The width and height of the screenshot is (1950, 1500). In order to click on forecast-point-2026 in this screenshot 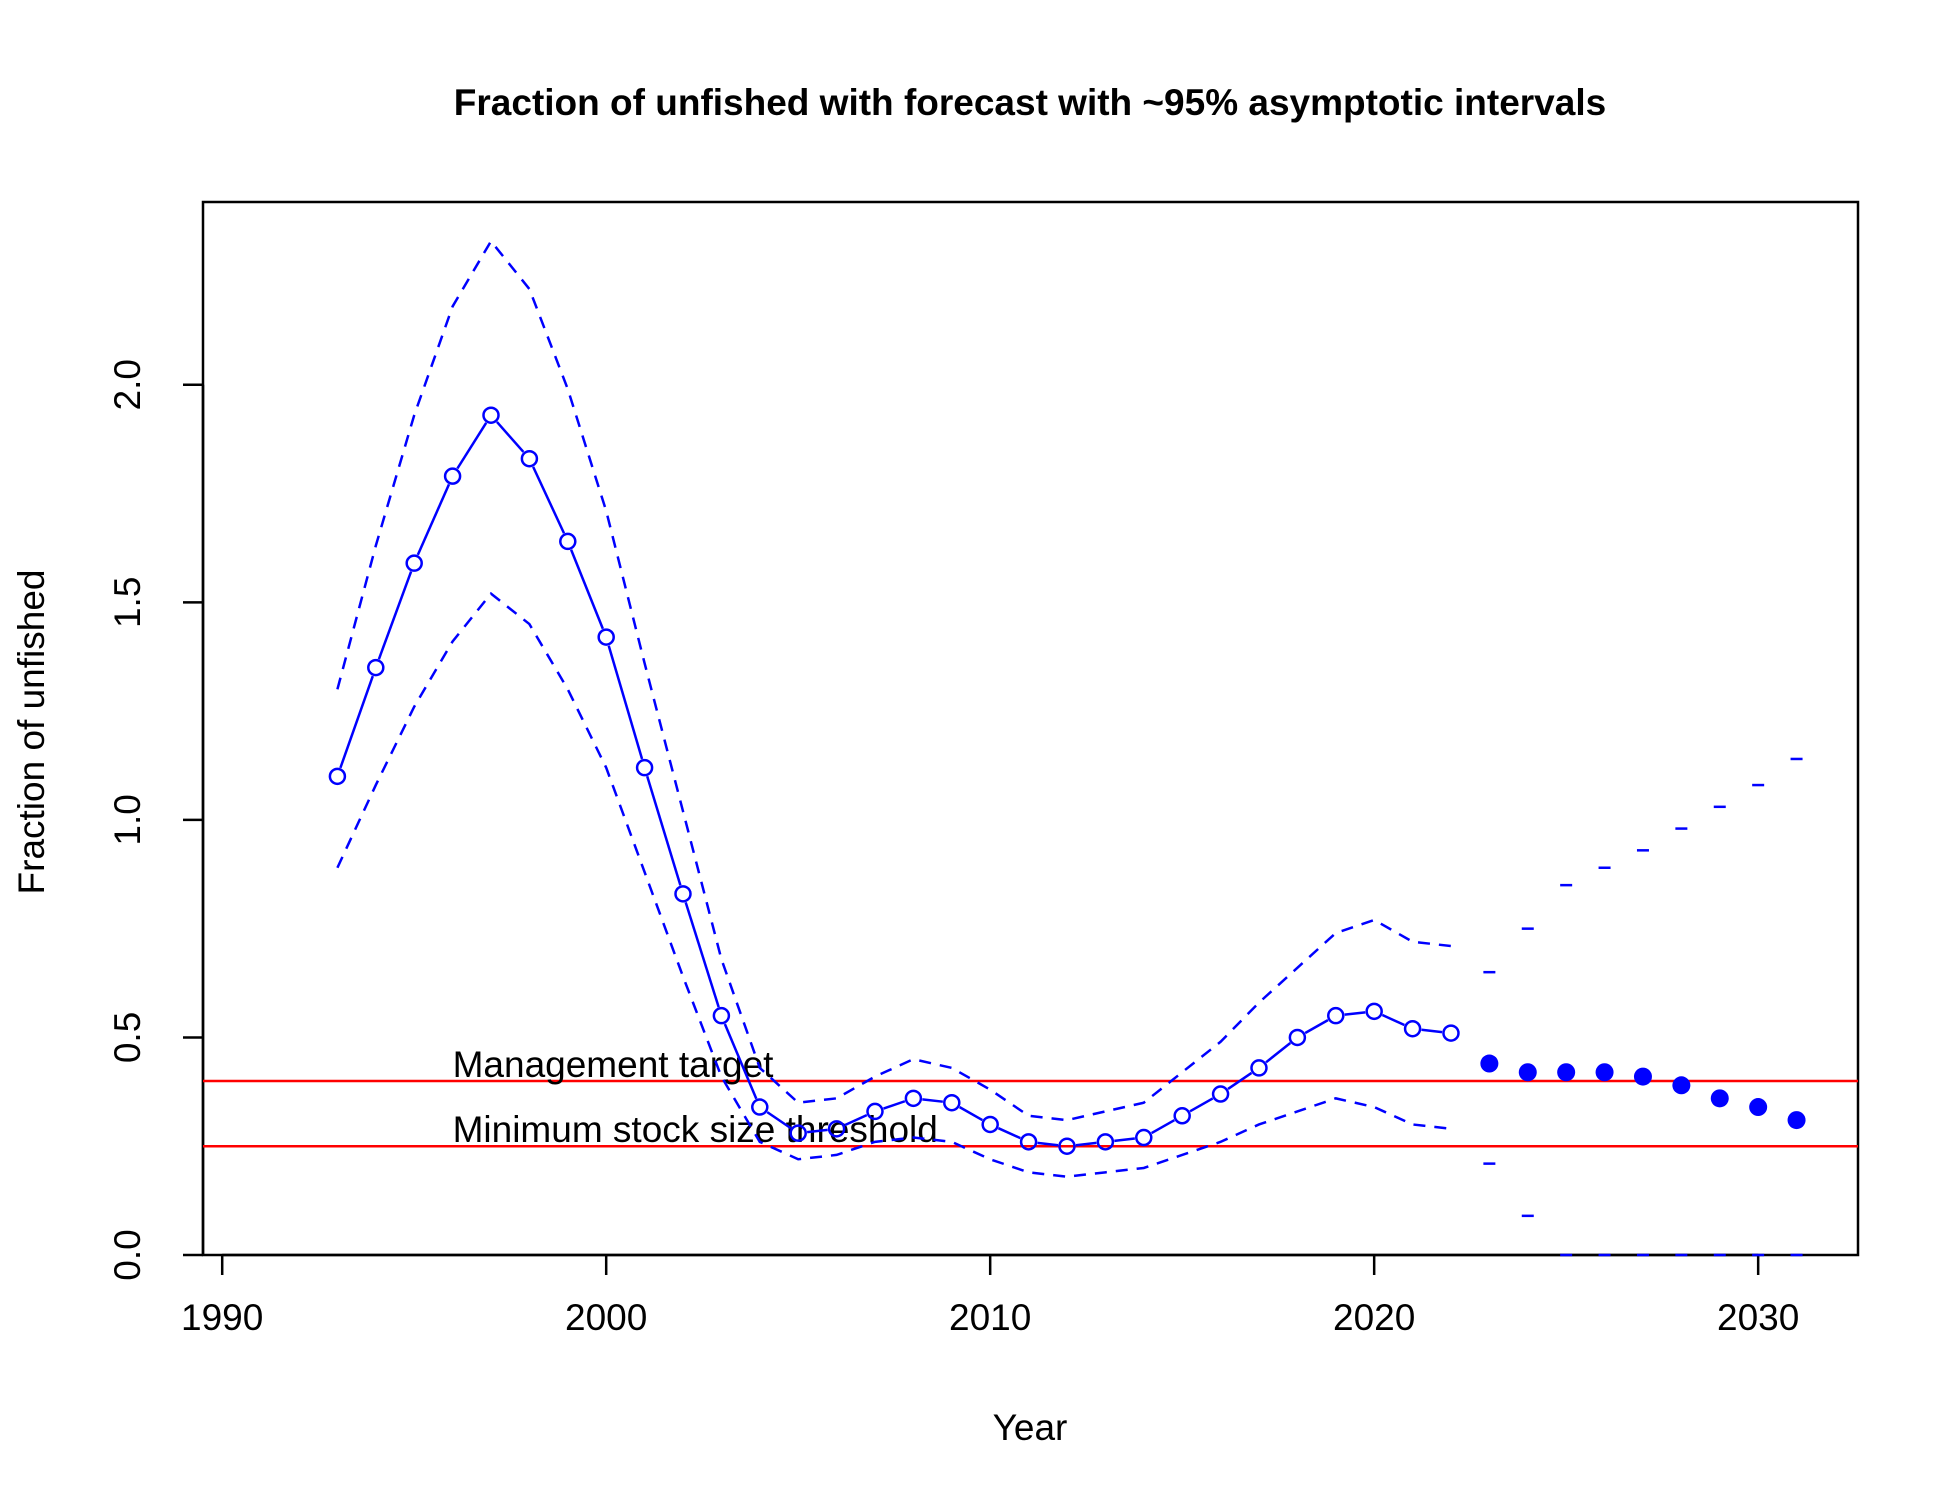, I will do `click(1604, 1072)`.